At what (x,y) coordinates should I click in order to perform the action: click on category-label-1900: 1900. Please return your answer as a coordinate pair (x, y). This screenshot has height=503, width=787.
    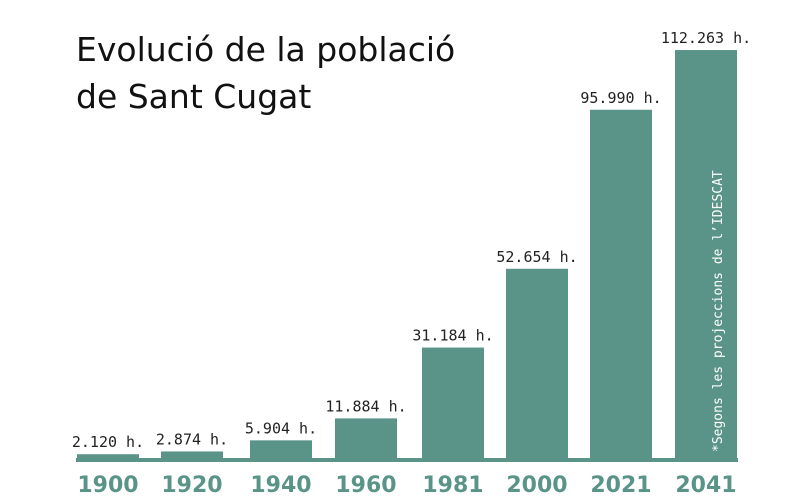
    Looking at the image, I should click on (107, 485).